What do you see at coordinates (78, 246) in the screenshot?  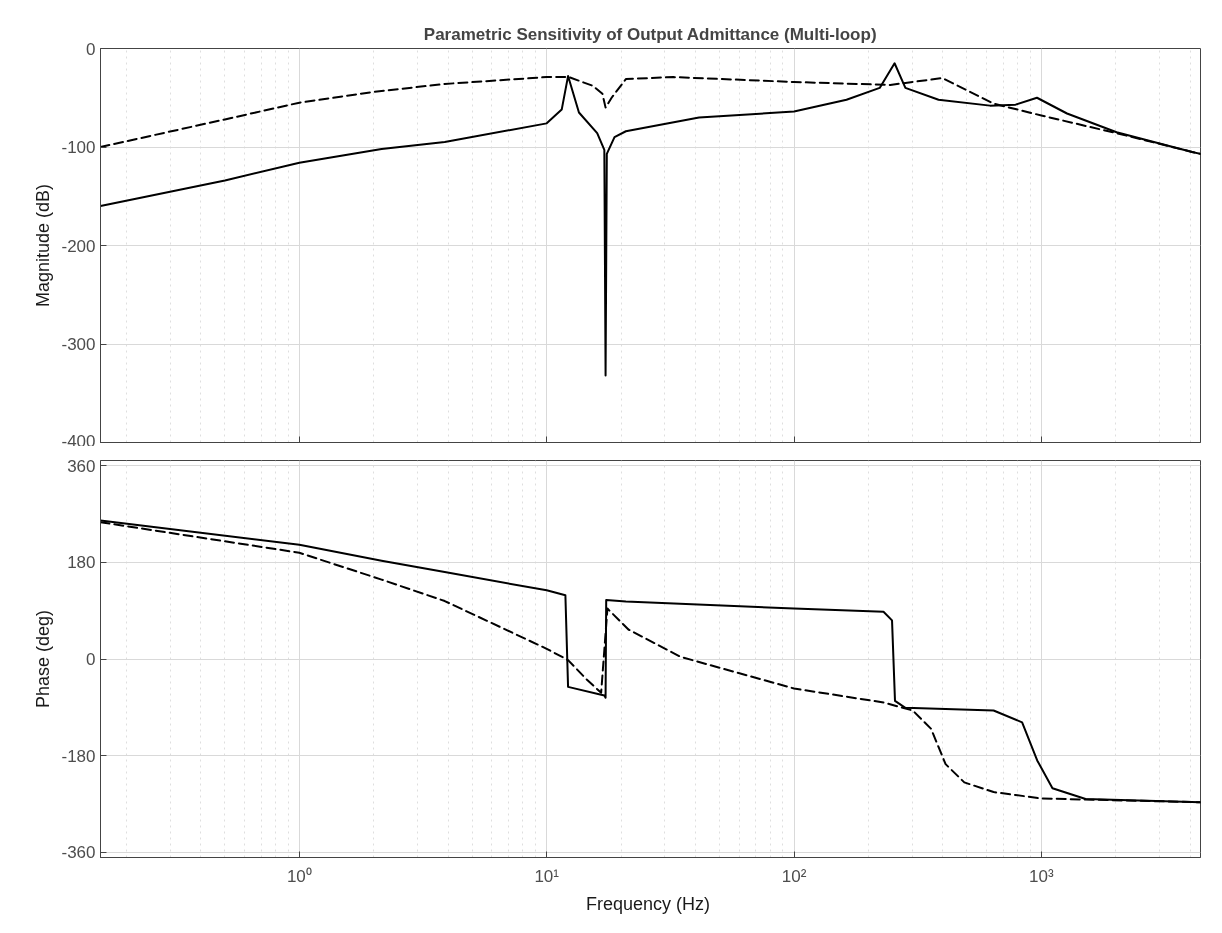 I see `y-tick-label: -200` at bounding box center [78, 246].